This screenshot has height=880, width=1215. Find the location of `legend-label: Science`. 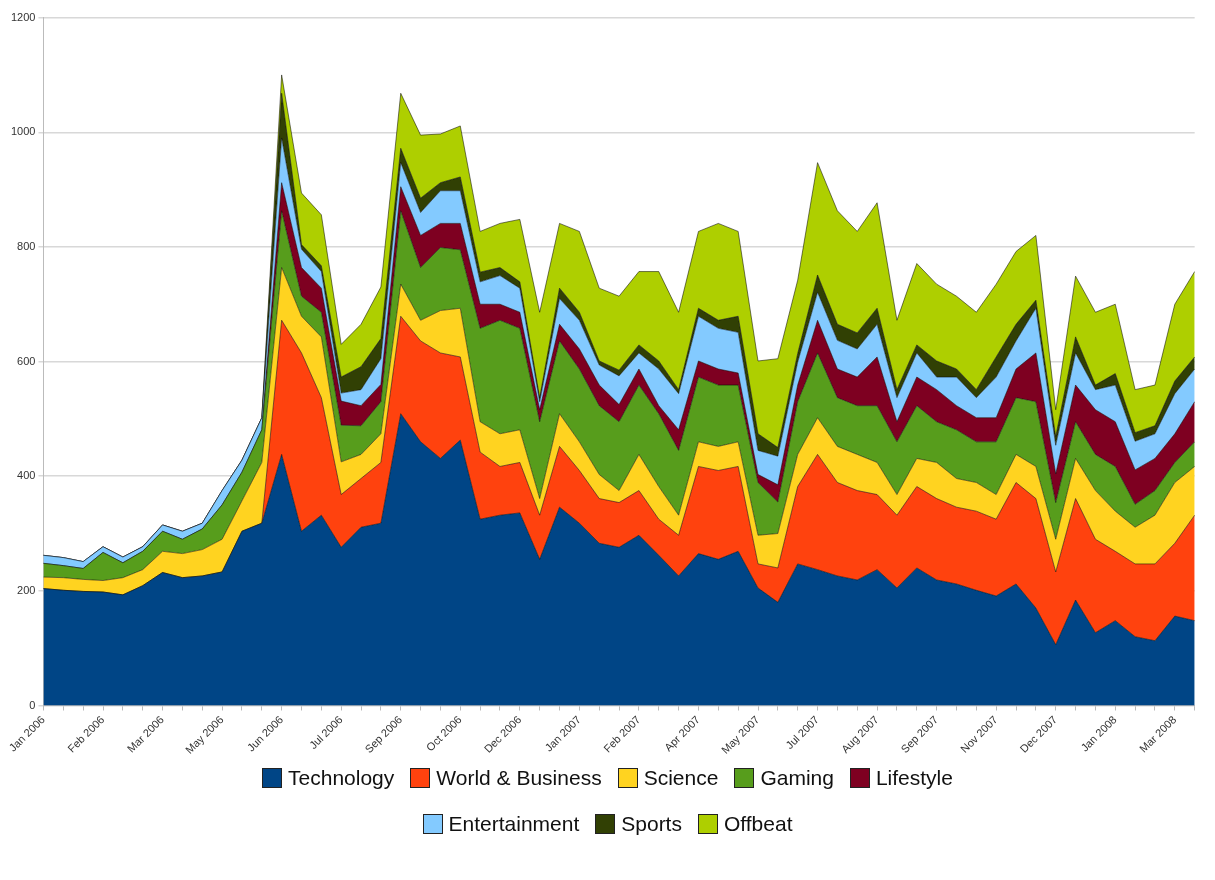

legend-label: Science is located at coordinates (681, 778).